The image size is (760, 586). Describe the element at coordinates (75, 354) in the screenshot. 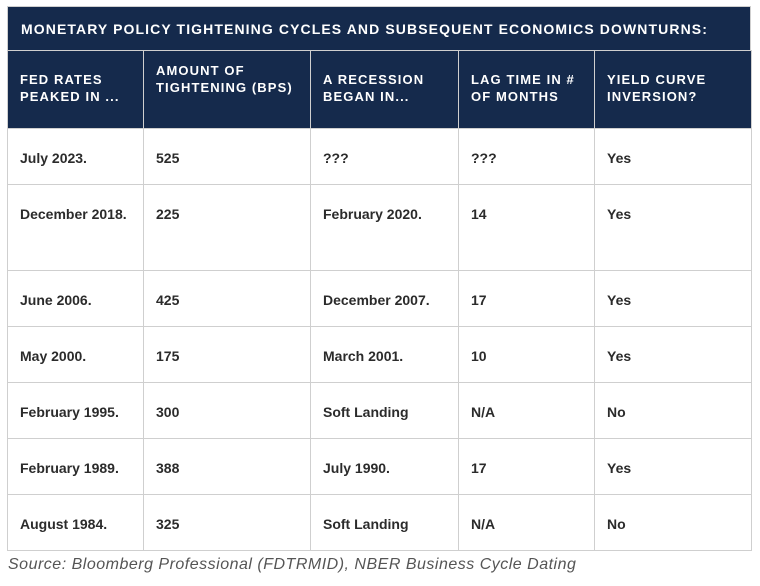

I see `cell-fed-rates-peaked: May 2000.` at that location.